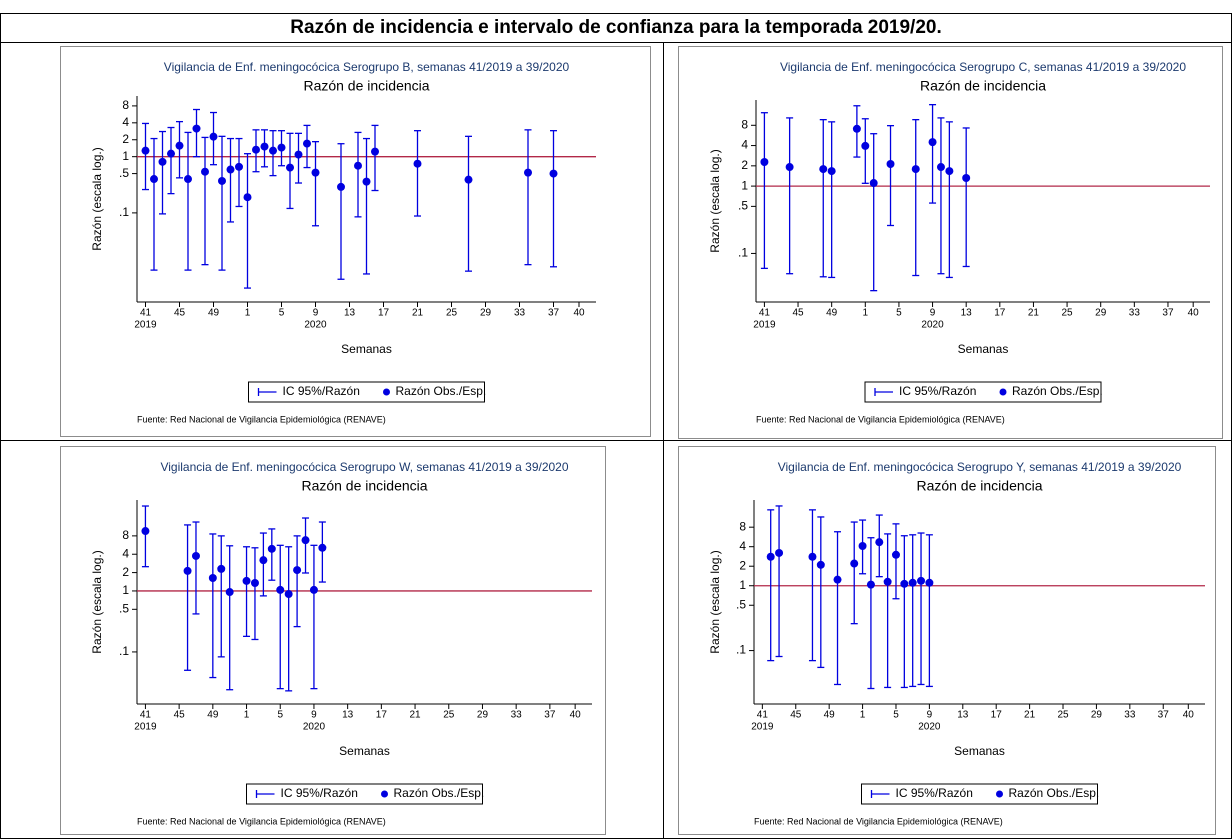 This screenshot has height=839, width=1232. Describe the element at coordinates (1101, 313) in the screenshot. I see `x-tick-label: 29` at that location.